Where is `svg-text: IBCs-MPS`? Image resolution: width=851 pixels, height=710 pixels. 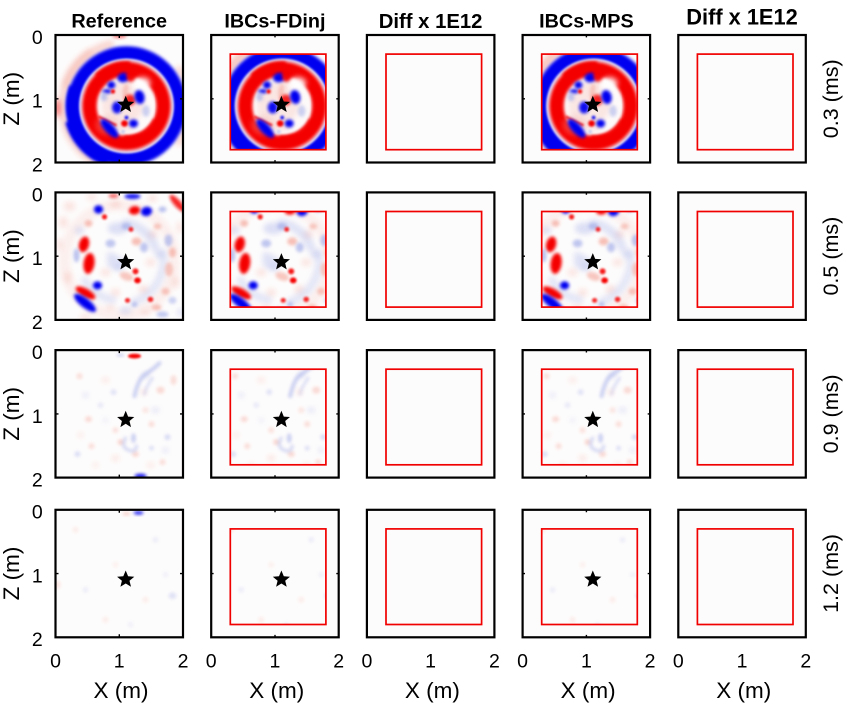 svg-text: IBCs-MPS is located at coordinates (586, 22).